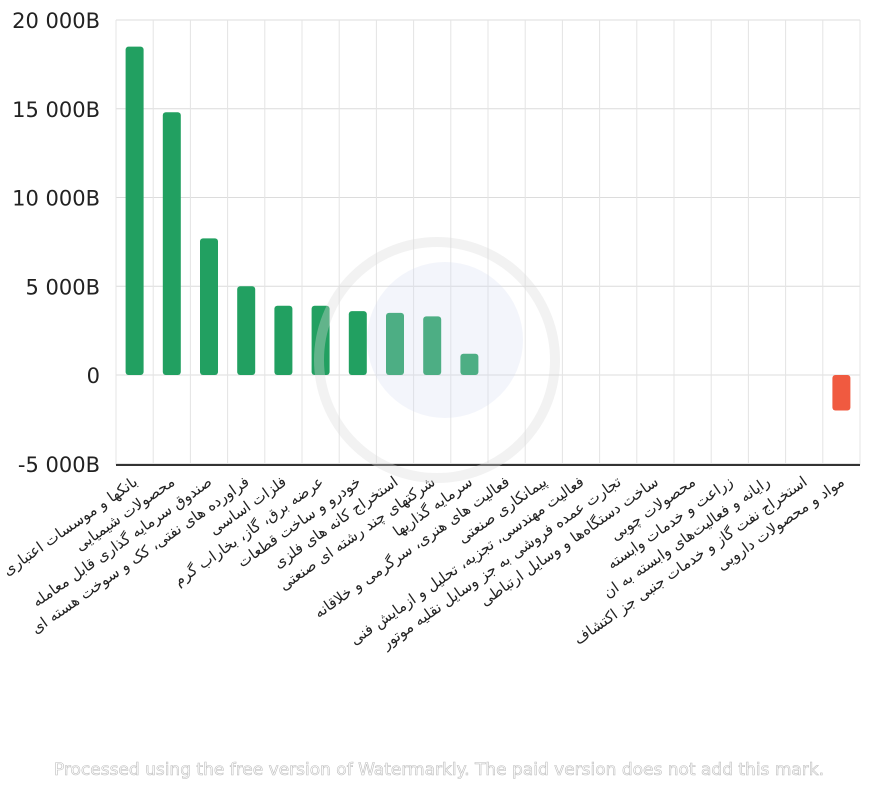 The image size is (878, 804). What do you see at coordinates (62, 287) in the screenshot?
I see `y-tick-label: 5 000B` at bounding box center [62, 287].